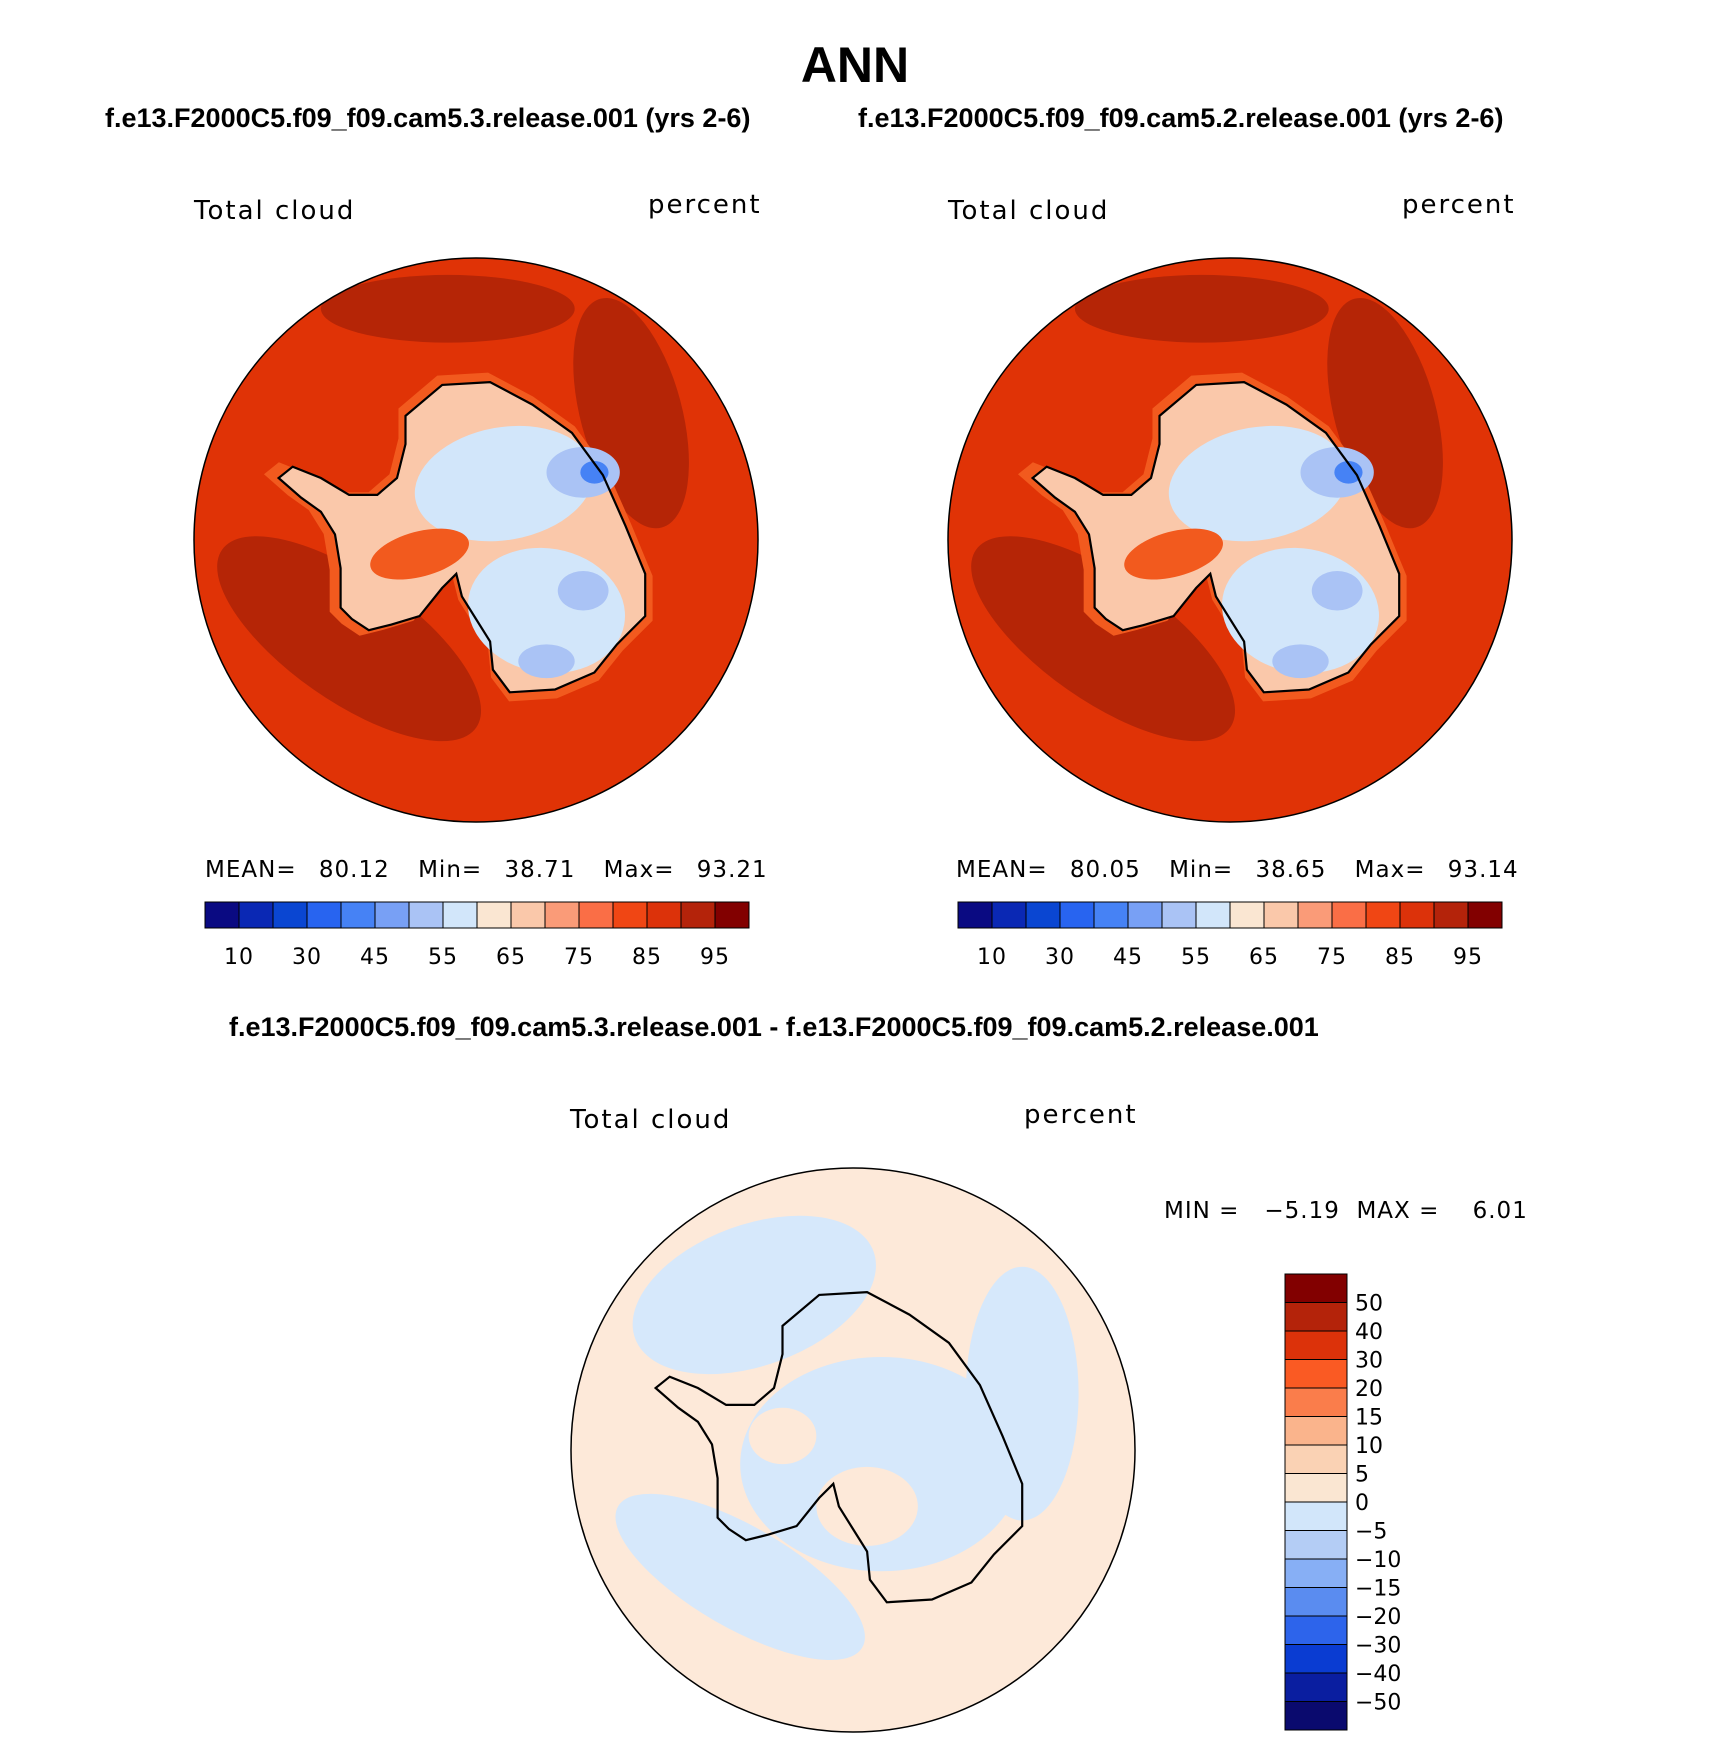 The height and width of the screenshot is (1740, 1710). What do you see at coordinates (1378, 1674) in the screenshot?
I see `colorbar-tick-label: −40` at bounding box center [1378, 1674].